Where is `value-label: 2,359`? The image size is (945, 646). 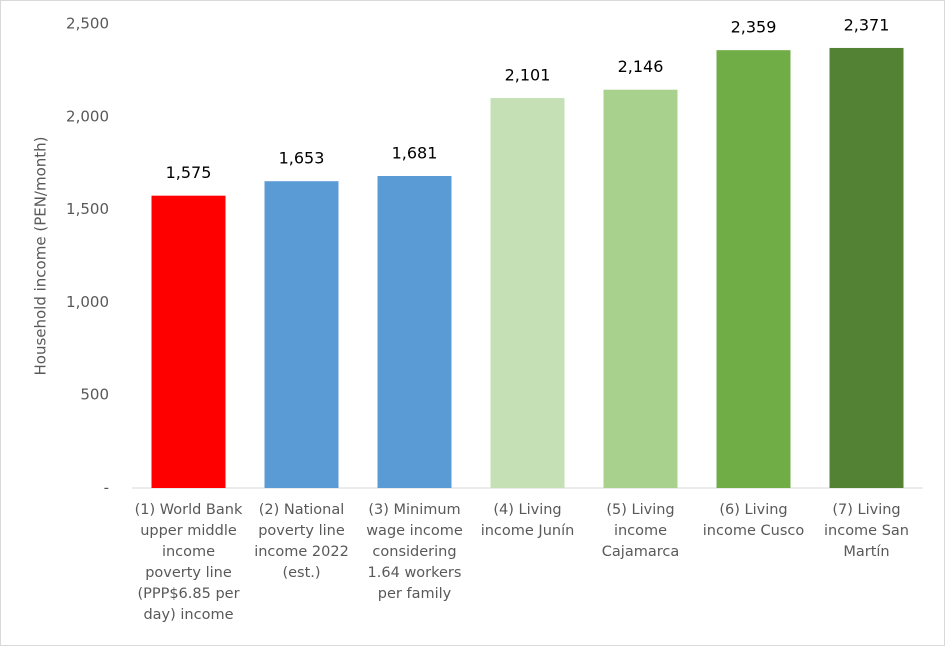
value-label: 2,359 is located at coordinates (754, 27).